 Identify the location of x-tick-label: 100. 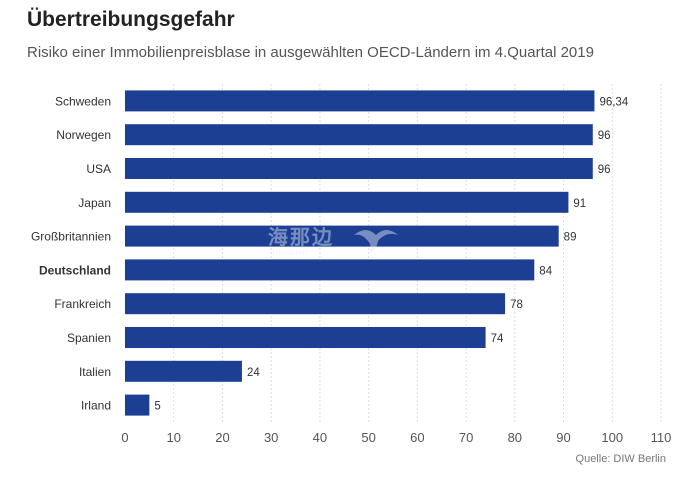
(612, 437).